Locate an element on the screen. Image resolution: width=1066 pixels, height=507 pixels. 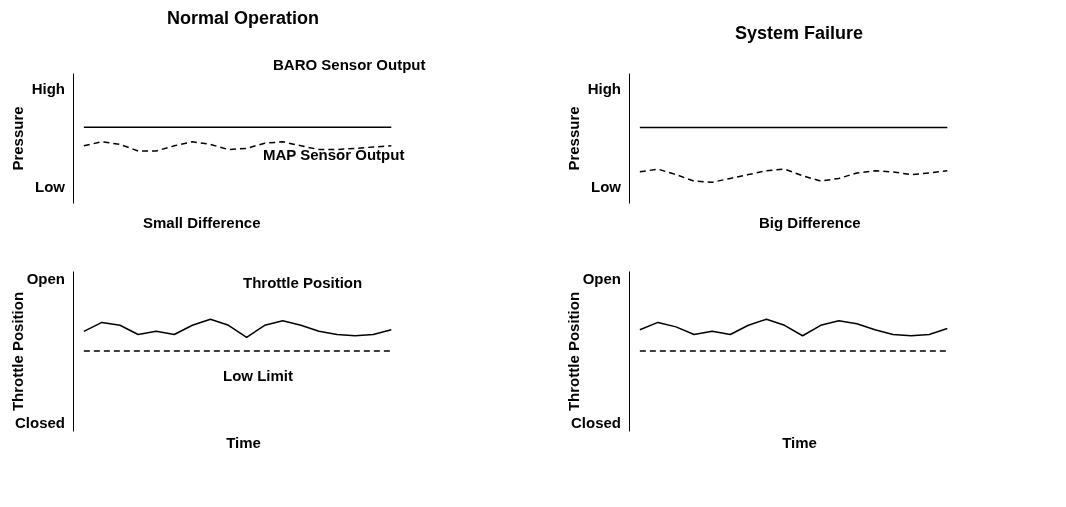
text: Small Difference is located at coordinates (202, 222).